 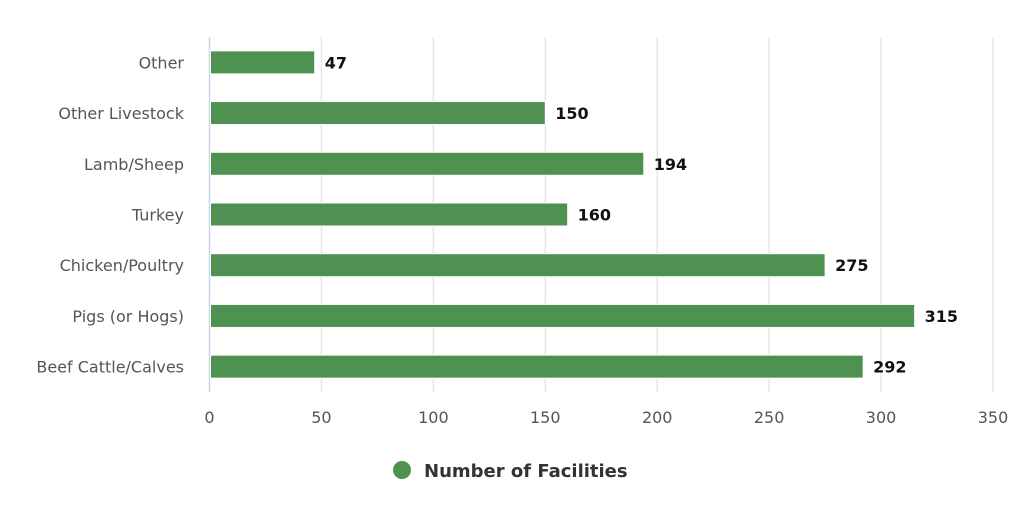 What do you see at coordinates (128, 316) in the screenshot?
I see `category-label: Pigs (or Hogs)` at bounding box center [128, 316].